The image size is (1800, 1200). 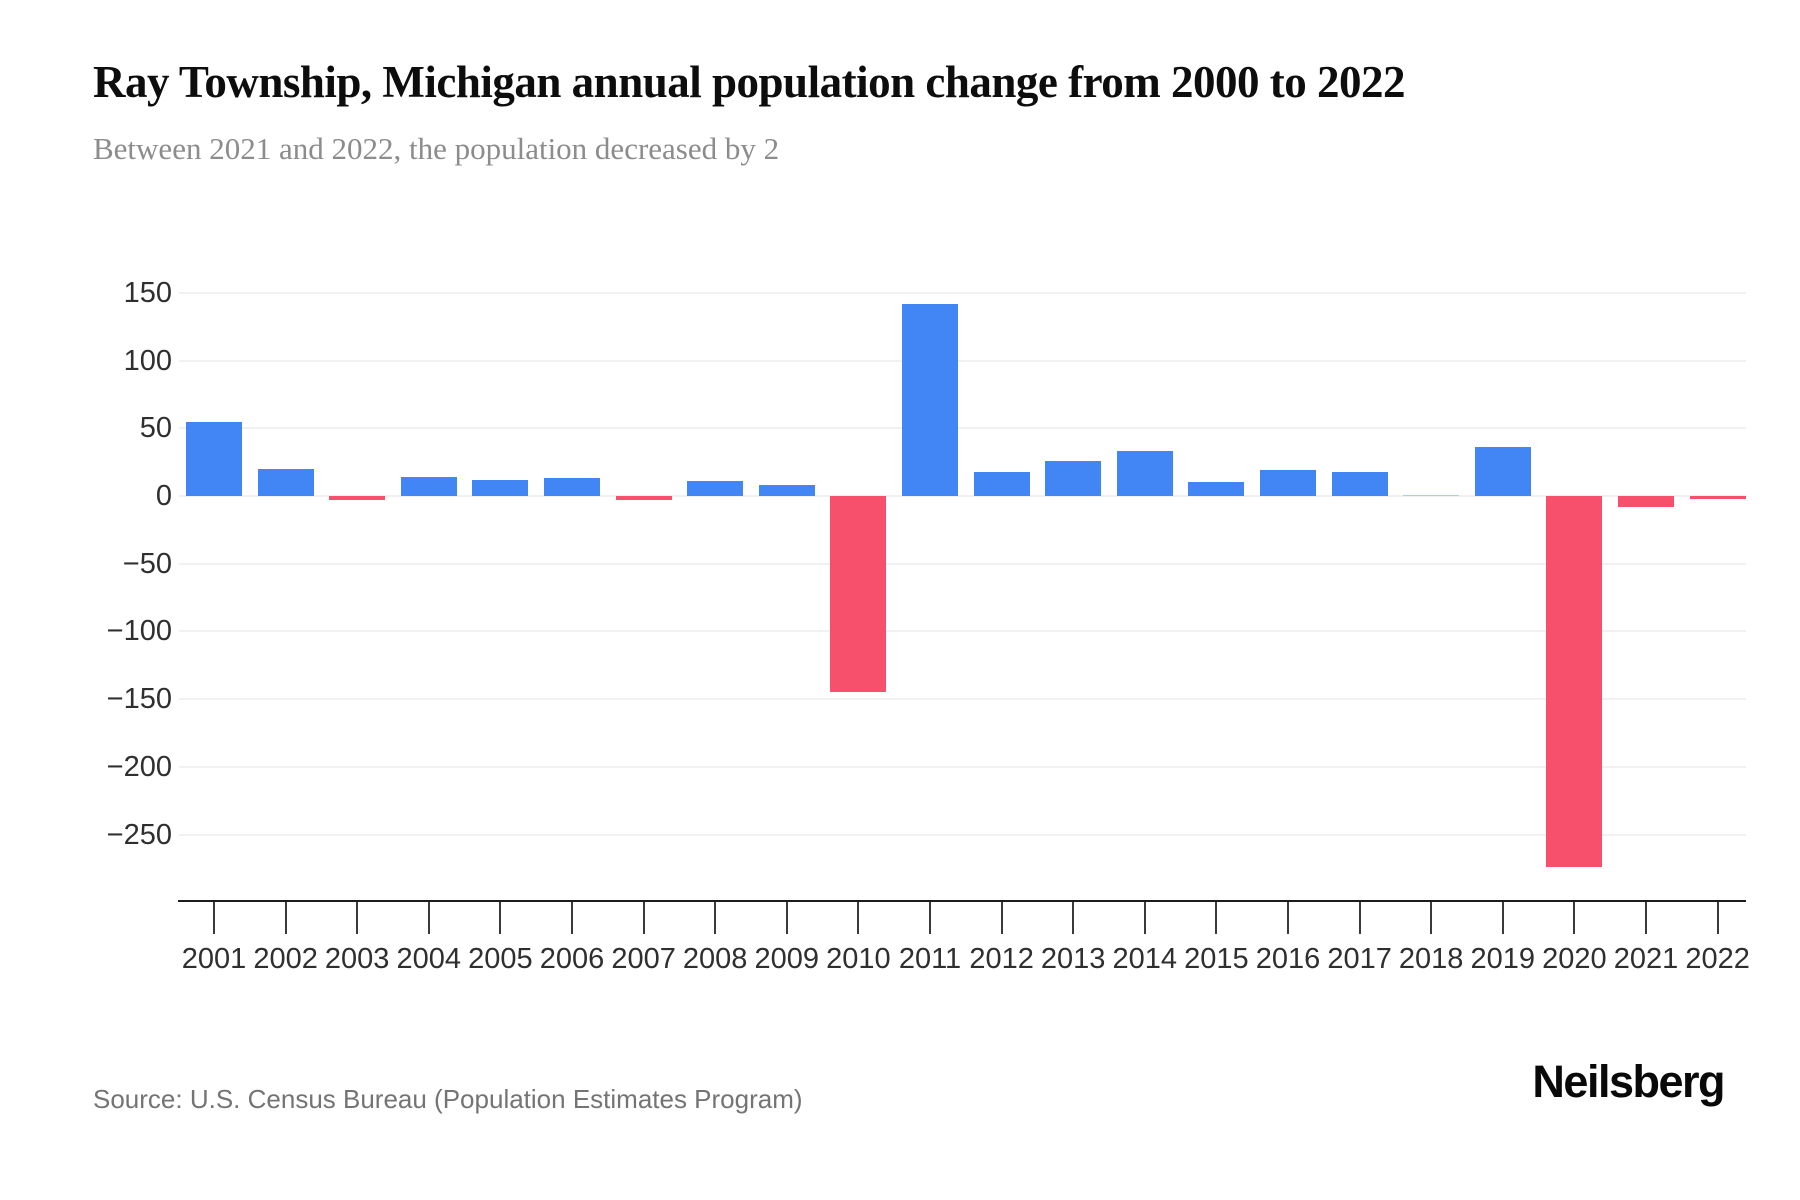 What do you see at coordinates (786, 490) in the screenshot?
I see `bar-2009` at bounding box center [786, 490].